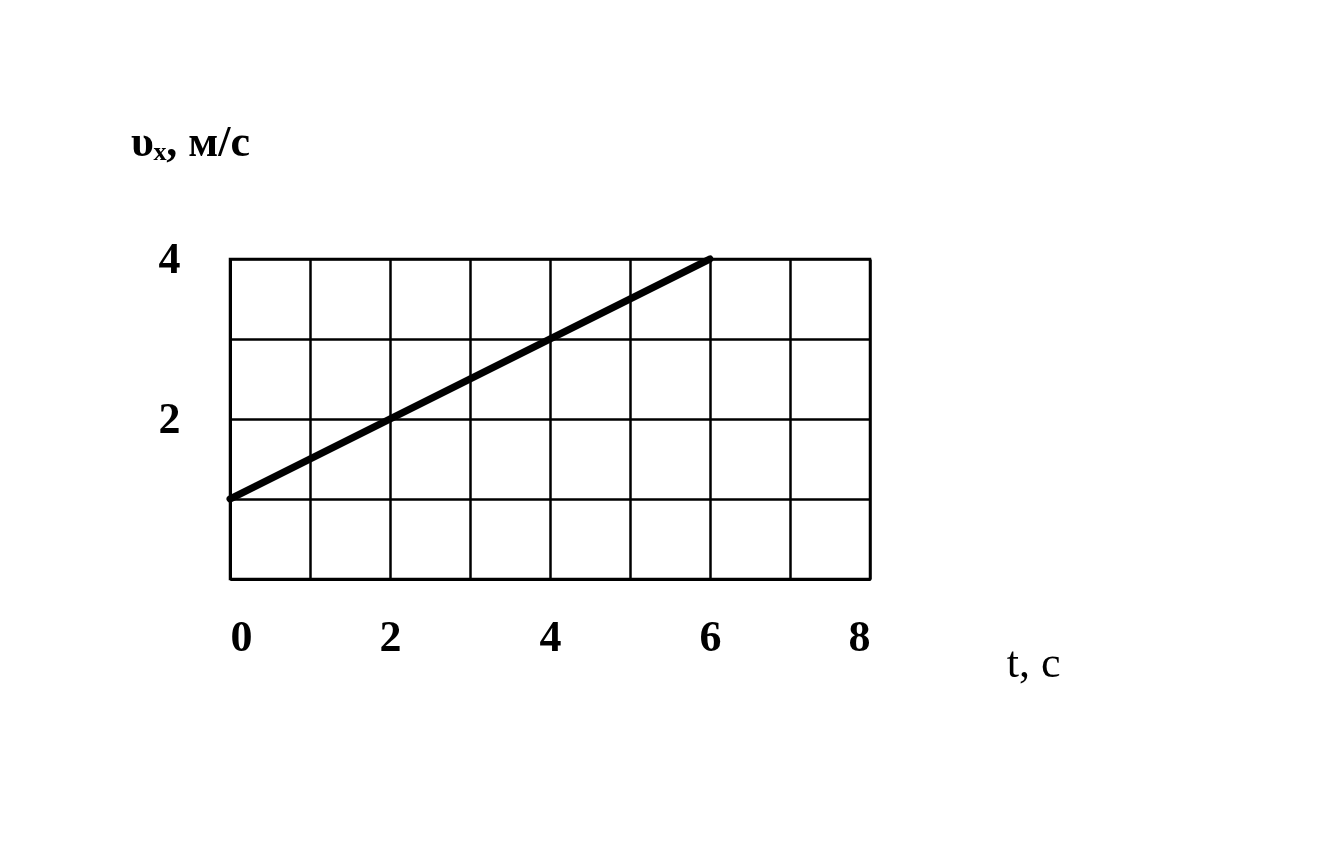  What do you see at coordinates (241, 636) in the screenshot?
I see `x-tick-label: 0` at bounding box center [241, 636].